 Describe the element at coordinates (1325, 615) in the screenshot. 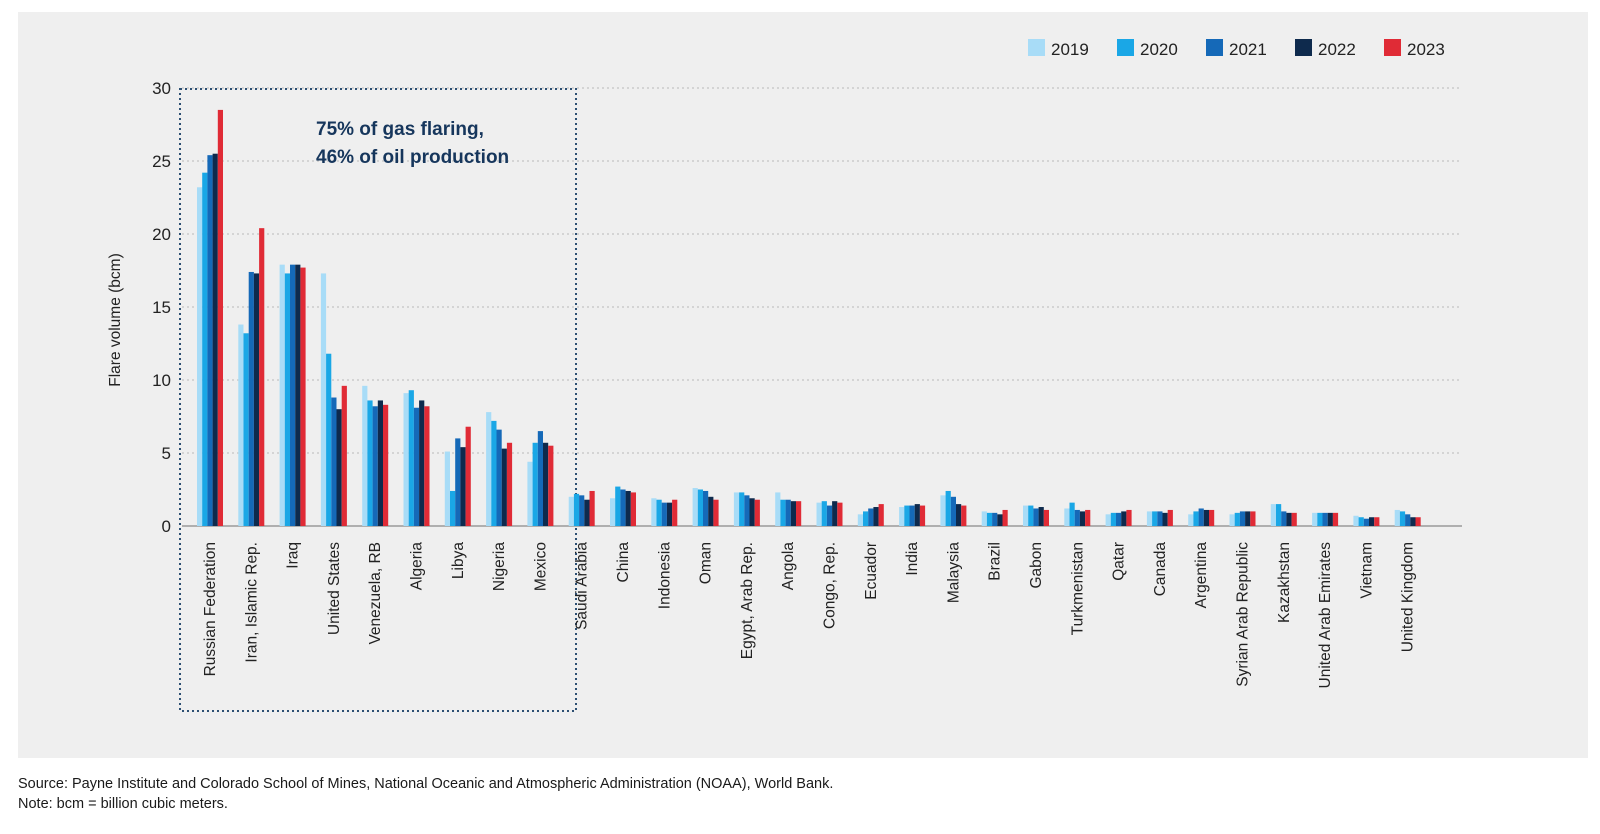

I see `category-label: United Arab Emirates` at that location.